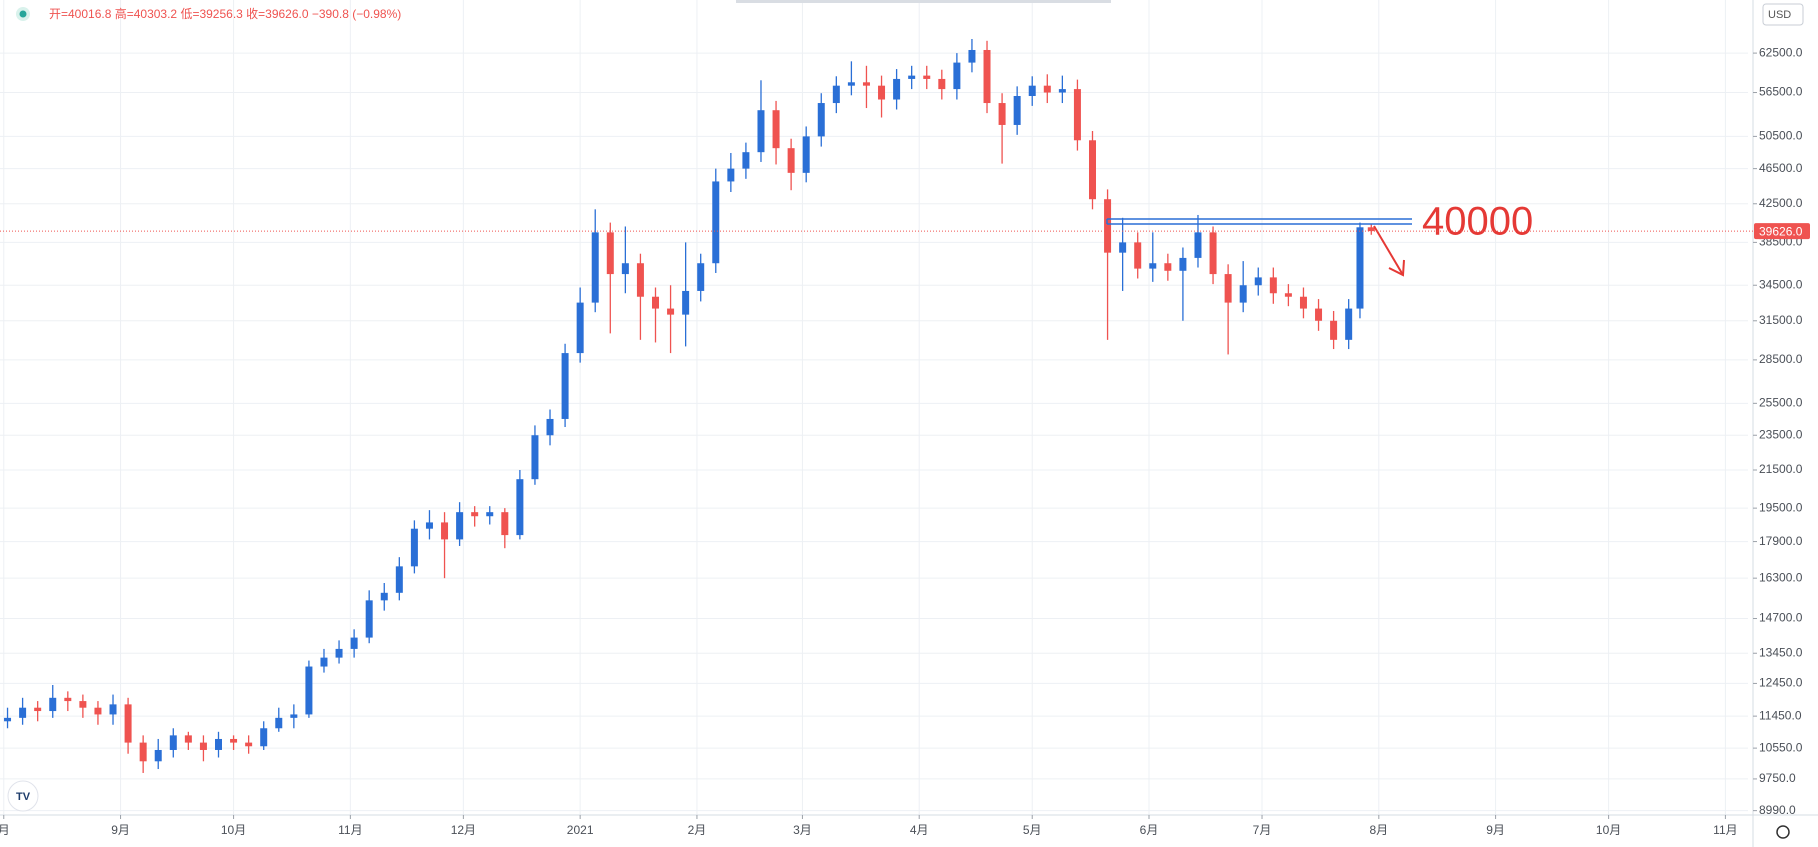 This screenshot has height=847, width=1818. I want to click on y-tick-label: 17900.0, so click(1781, 541).